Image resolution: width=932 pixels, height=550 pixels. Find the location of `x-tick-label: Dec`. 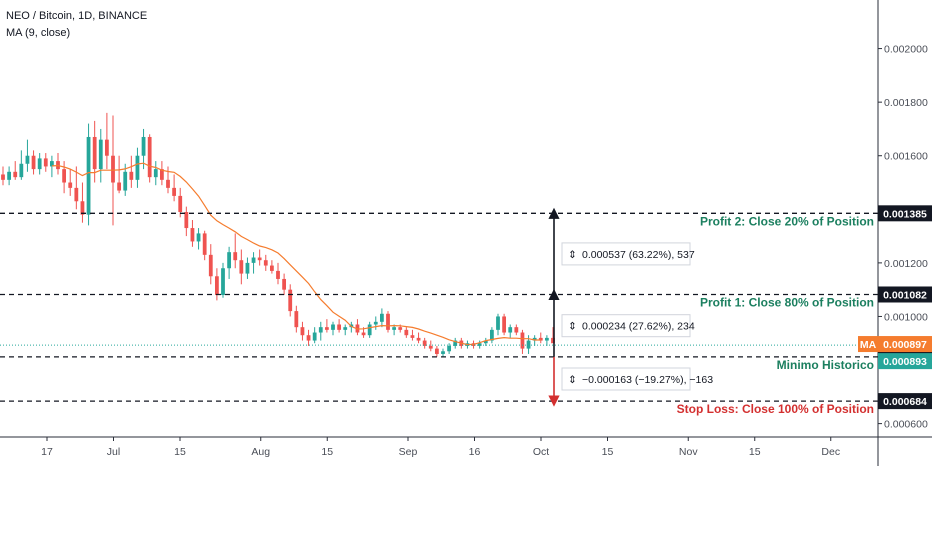

x-tick-label: Dec is located at coordinates (830, 452).